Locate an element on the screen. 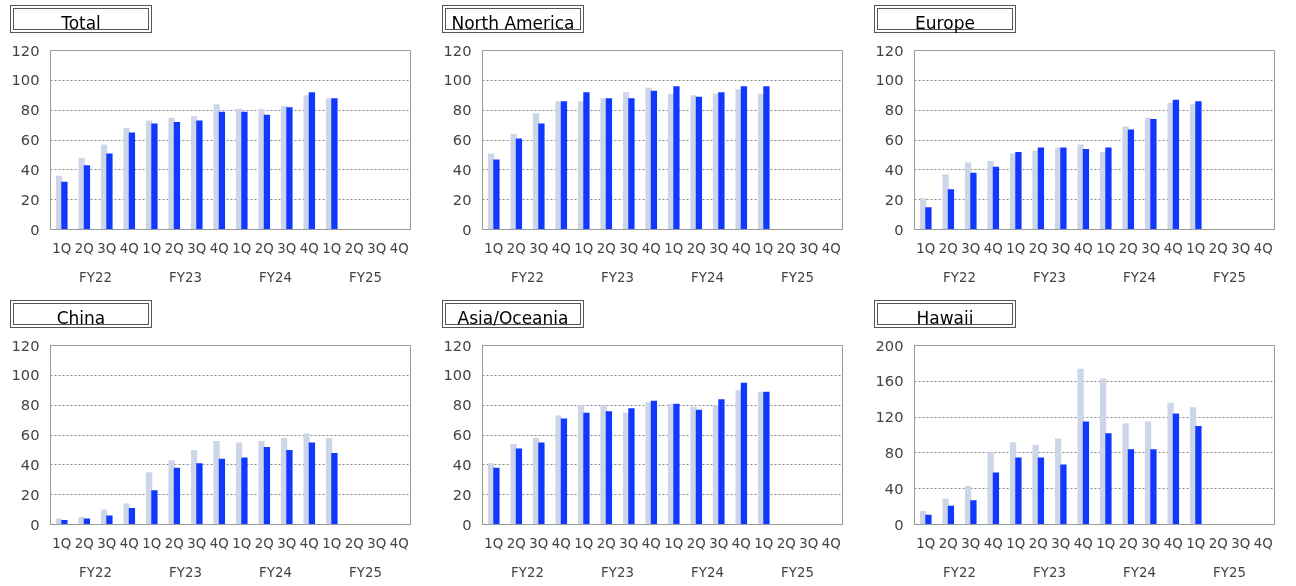 The width and height of the screenshot is (1296, 586). chart-title: Hawaii is located at coordinates (945, 318).